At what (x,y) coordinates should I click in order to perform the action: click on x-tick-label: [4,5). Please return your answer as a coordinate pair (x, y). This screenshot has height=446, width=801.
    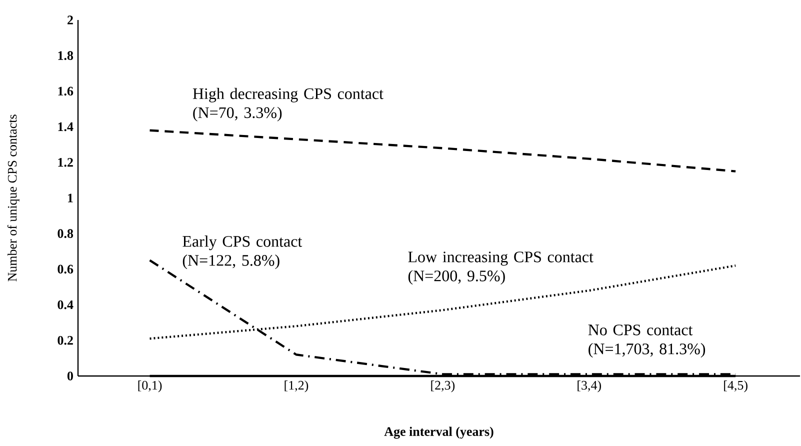
    Looking at the image, I should click on (736, 386).